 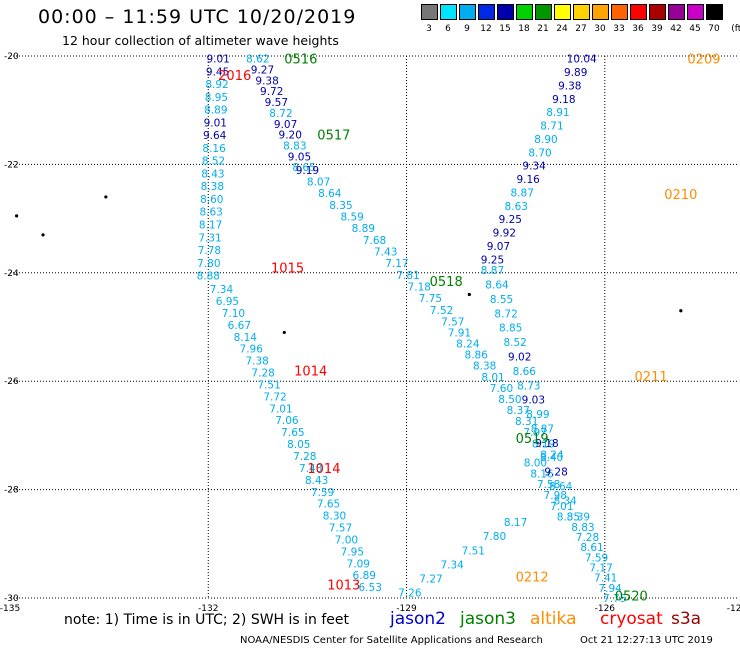 I want to click on swh-value: 7.27, so click(x=430, y=579).